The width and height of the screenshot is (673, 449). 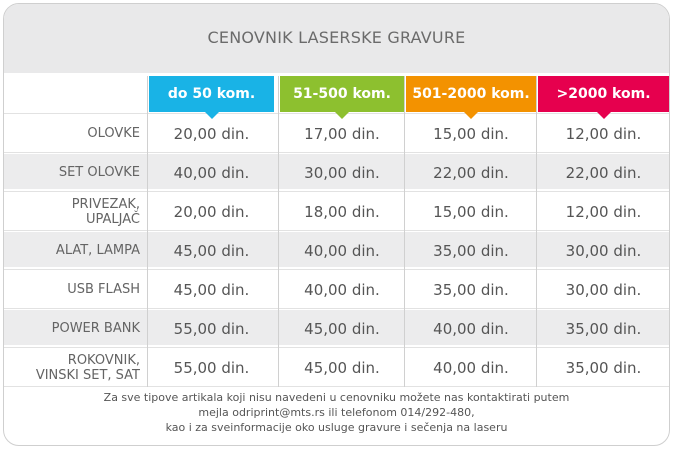 I want to click on page-title: CENOVNIK LASERSKE GRAVURE, so click(x=336, y=37).